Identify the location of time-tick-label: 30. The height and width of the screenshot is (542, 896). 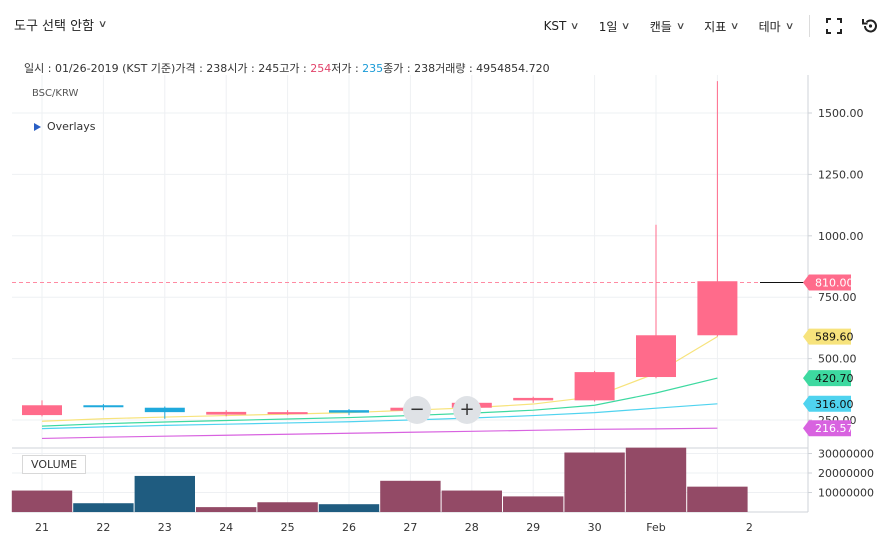
(595, 527).